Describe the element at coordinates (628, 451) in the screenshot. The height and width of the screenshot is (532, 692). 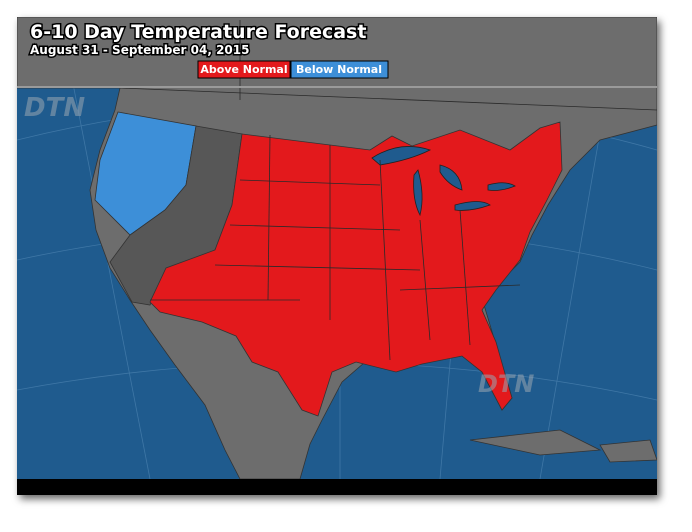
I see `hispaniola` at that location.